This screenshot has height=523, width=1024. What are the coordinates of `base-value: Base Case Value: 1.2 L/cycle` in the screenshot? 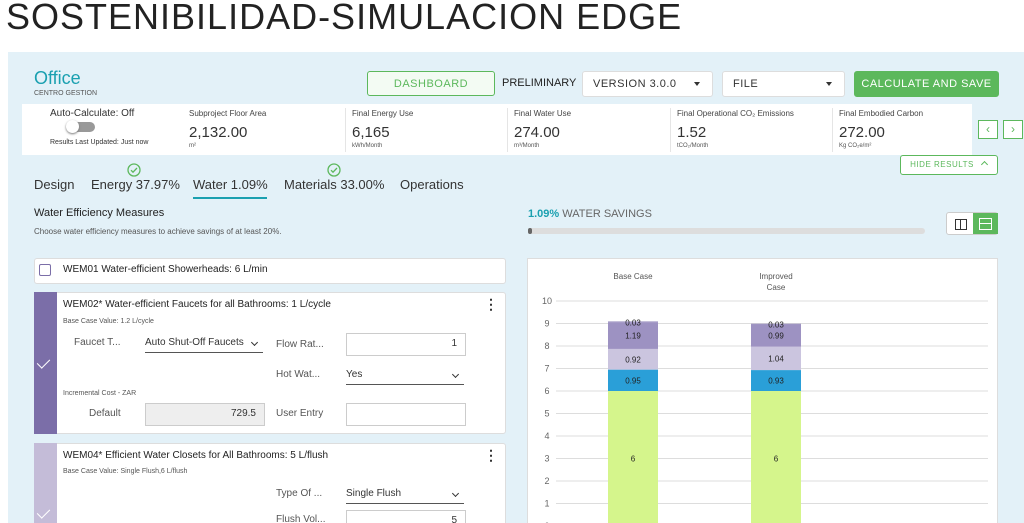 It's located at (108, 321).